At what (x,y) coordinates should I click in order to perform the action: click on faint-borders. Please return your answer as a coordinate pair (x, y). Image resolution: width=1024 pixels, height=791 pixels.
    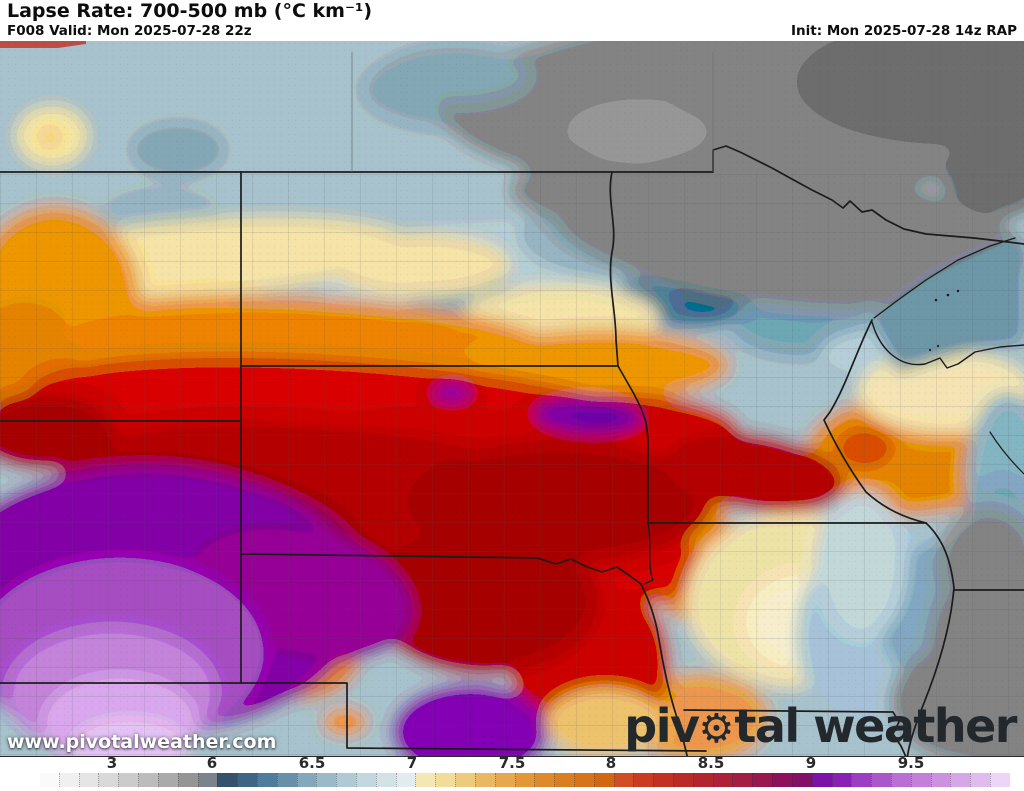
    Looking at the image, I should click on (532, 112).